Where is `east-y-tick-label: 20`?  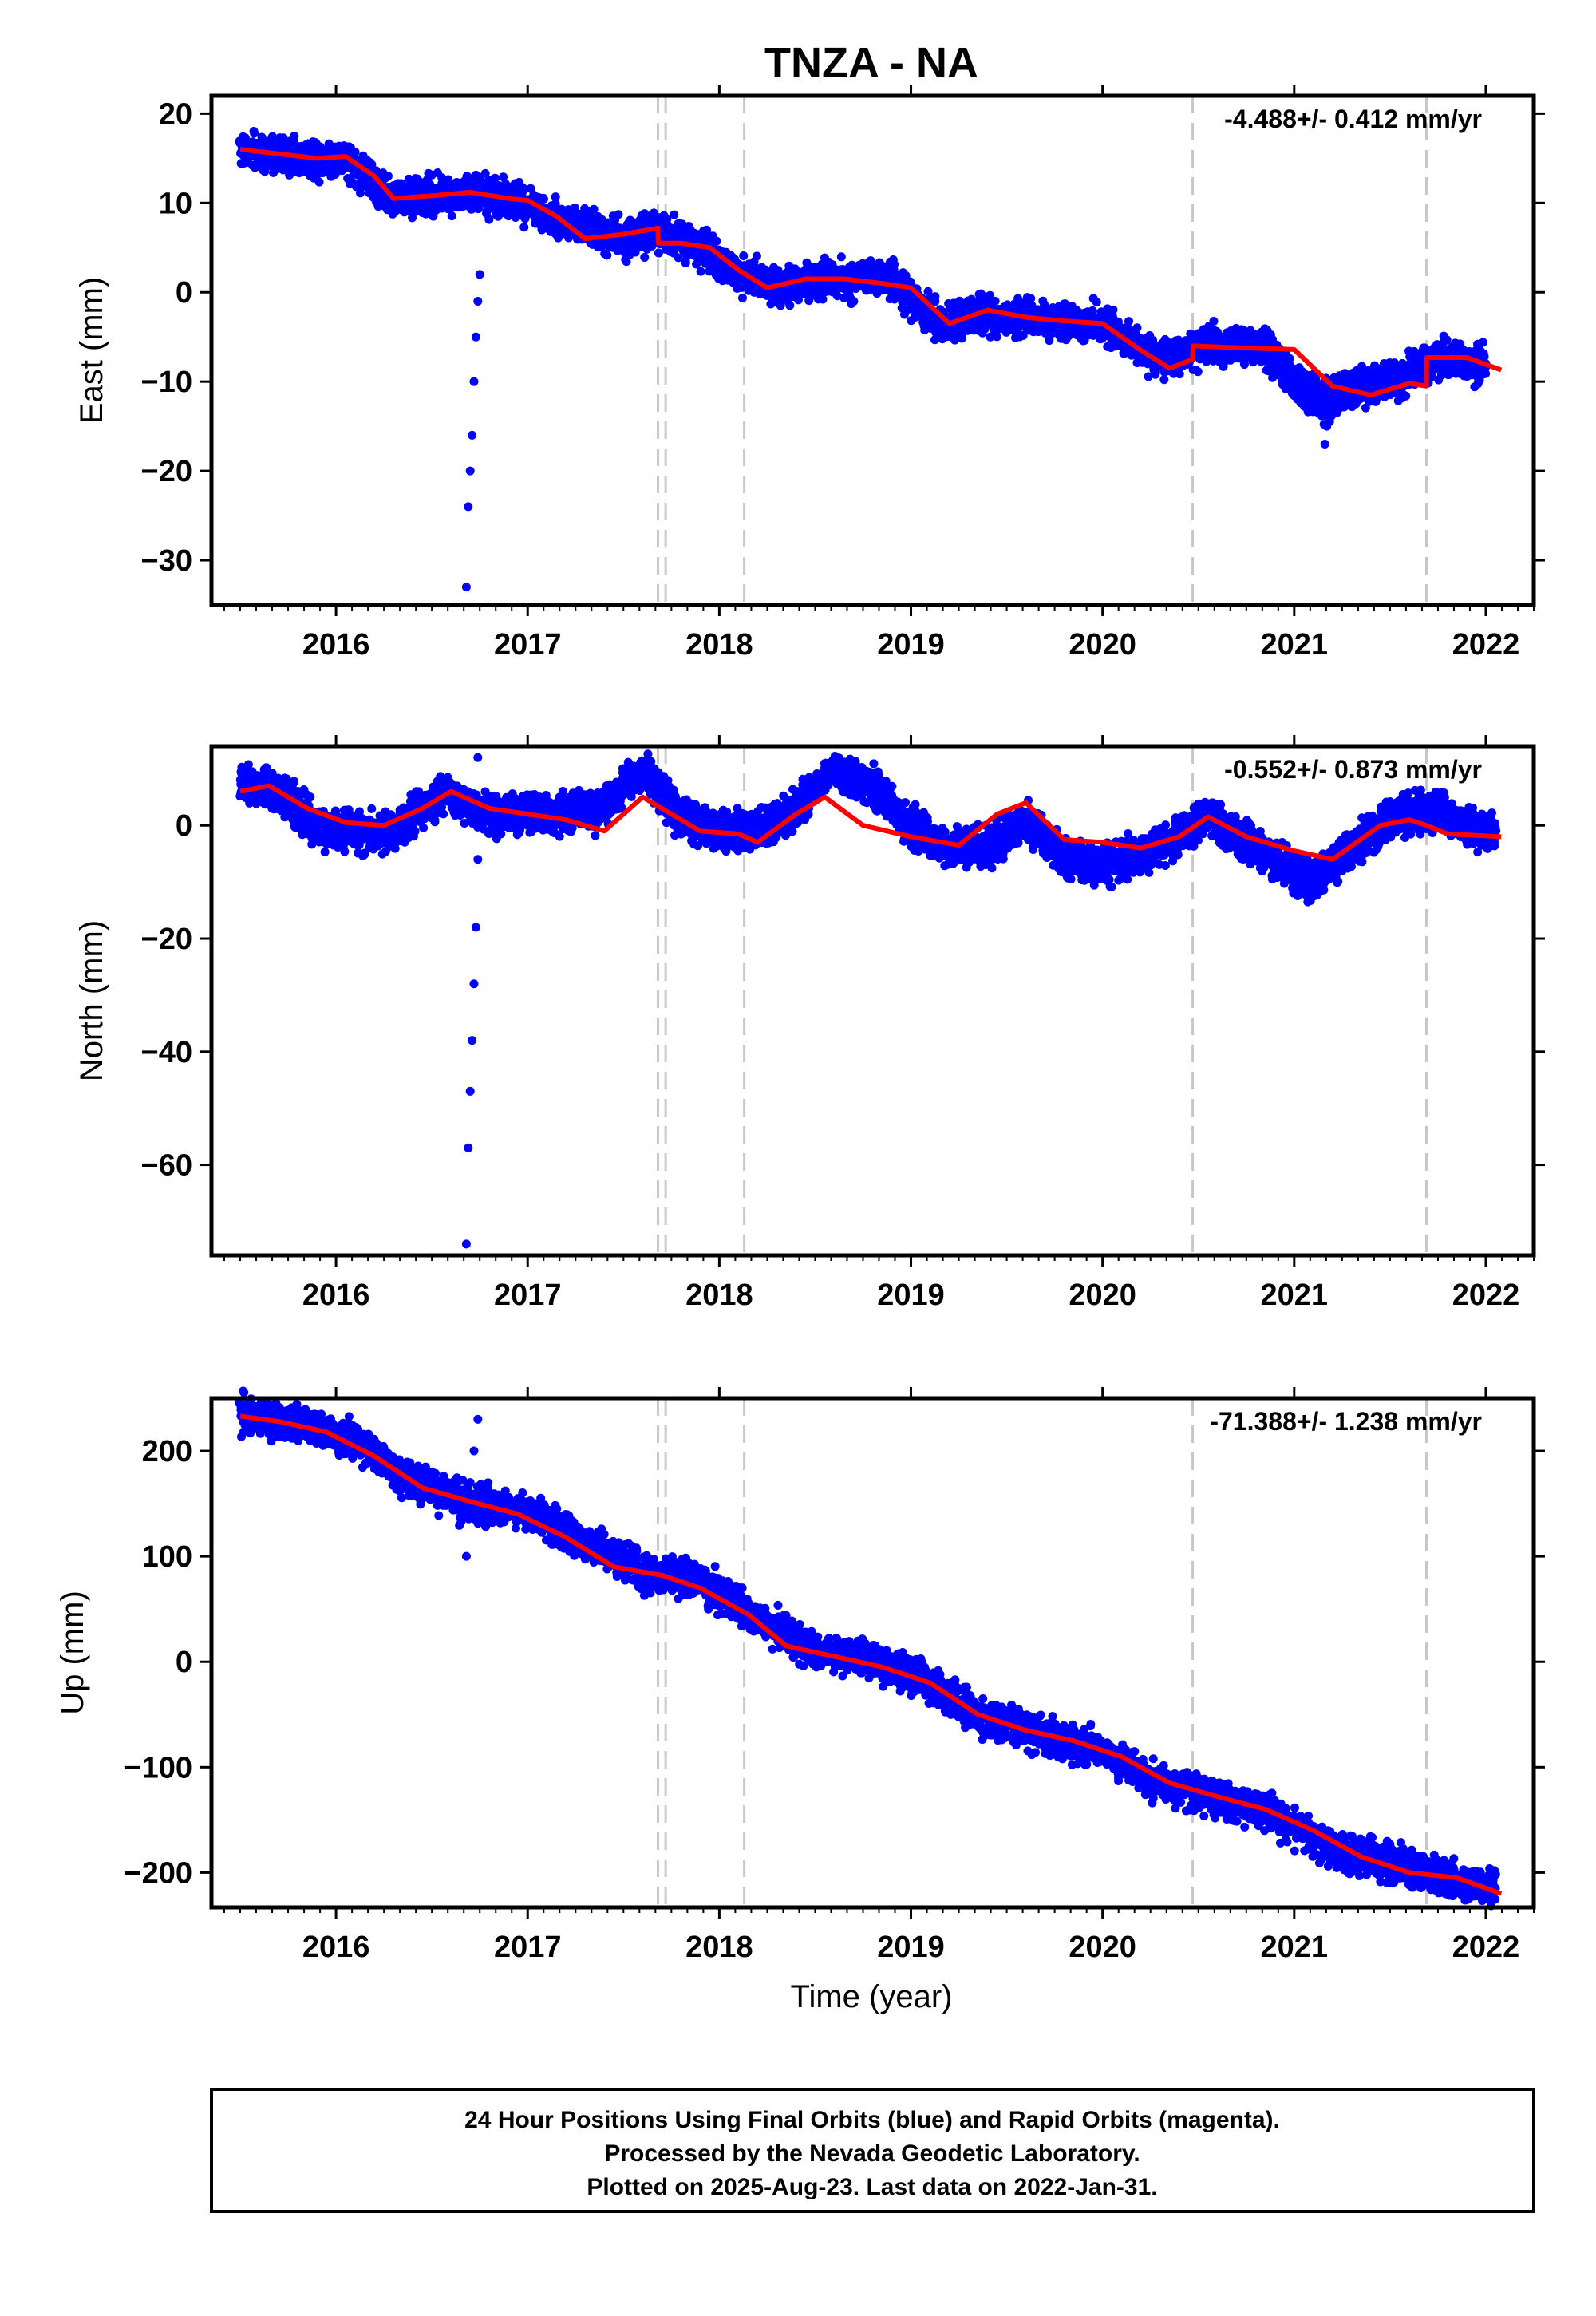
east-y-tick-label: 20 is located at coordinates (175, 114).